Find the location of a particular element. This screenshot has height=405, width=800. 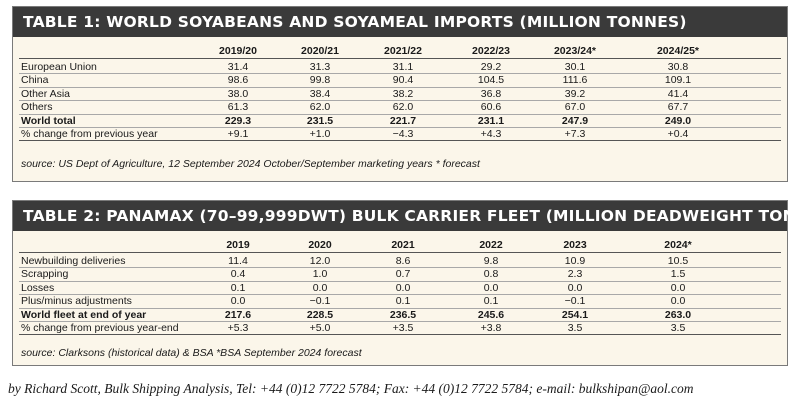

row-label: % change from previous year-end is located at coordinates (100, 328).